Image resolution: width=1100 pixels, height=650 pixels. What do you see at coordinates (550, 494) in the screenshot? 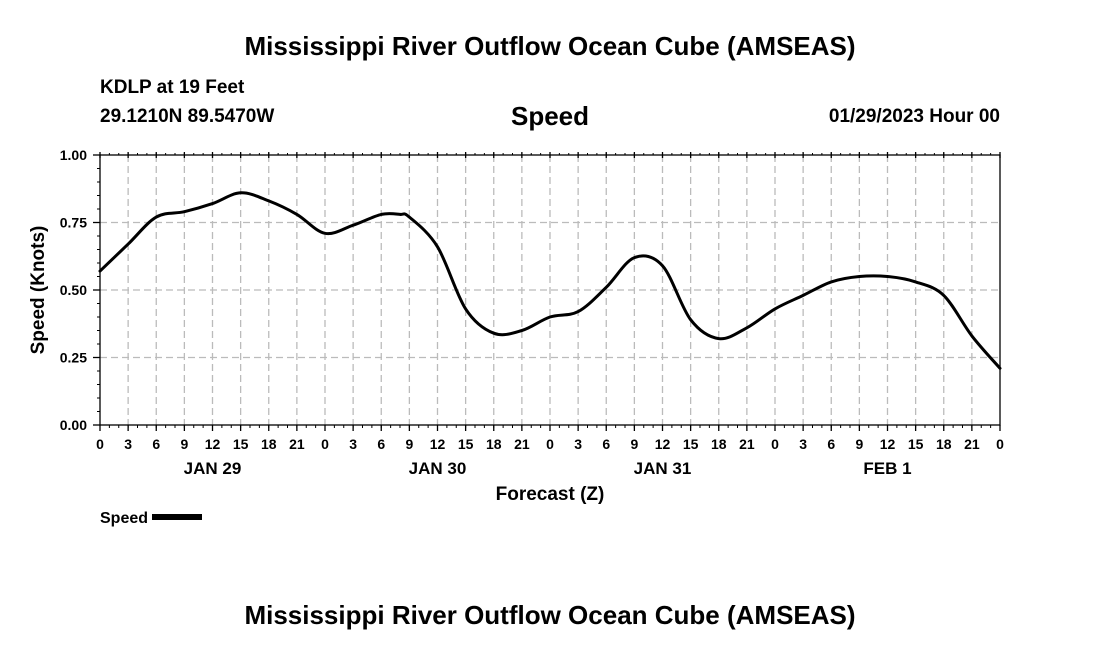
I see `x-axis-title: Forecast (Z)` at bounding box center [550, 494].